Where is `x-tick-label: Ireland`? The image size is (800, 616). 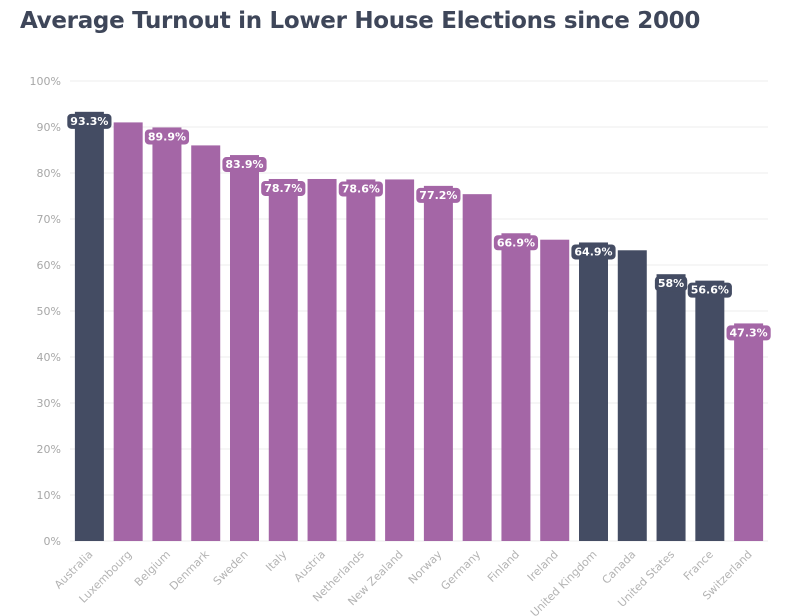 x-tick-label: Ireland is located at coordinates (543, 566).